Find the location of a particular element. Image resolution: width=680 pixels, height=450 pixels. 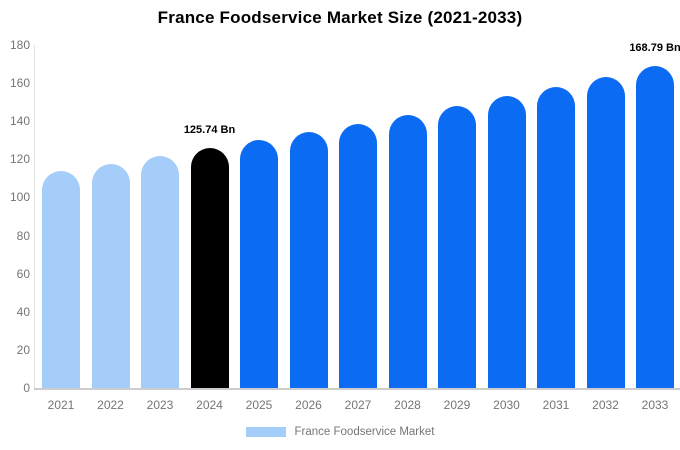

x-axis-tick-label: 2023 is located at coordinates (160, 405).